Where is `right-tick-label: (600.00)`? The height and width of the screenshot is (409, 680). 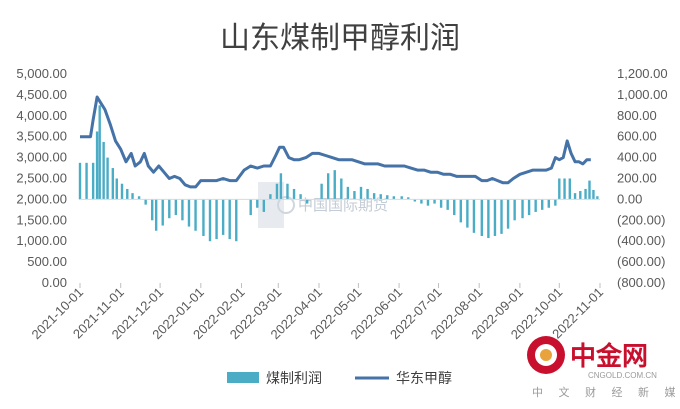
right-tick-label: (600.00) is located at coordinates (641, 261).